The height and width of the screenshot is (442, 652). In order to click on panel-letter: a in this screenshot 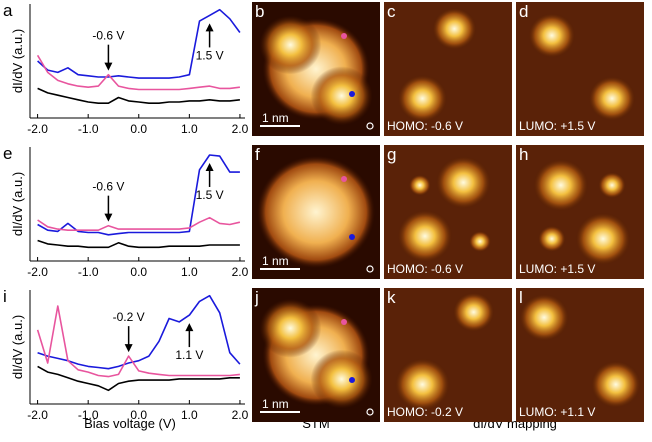, I will do `click(8, 10)`.